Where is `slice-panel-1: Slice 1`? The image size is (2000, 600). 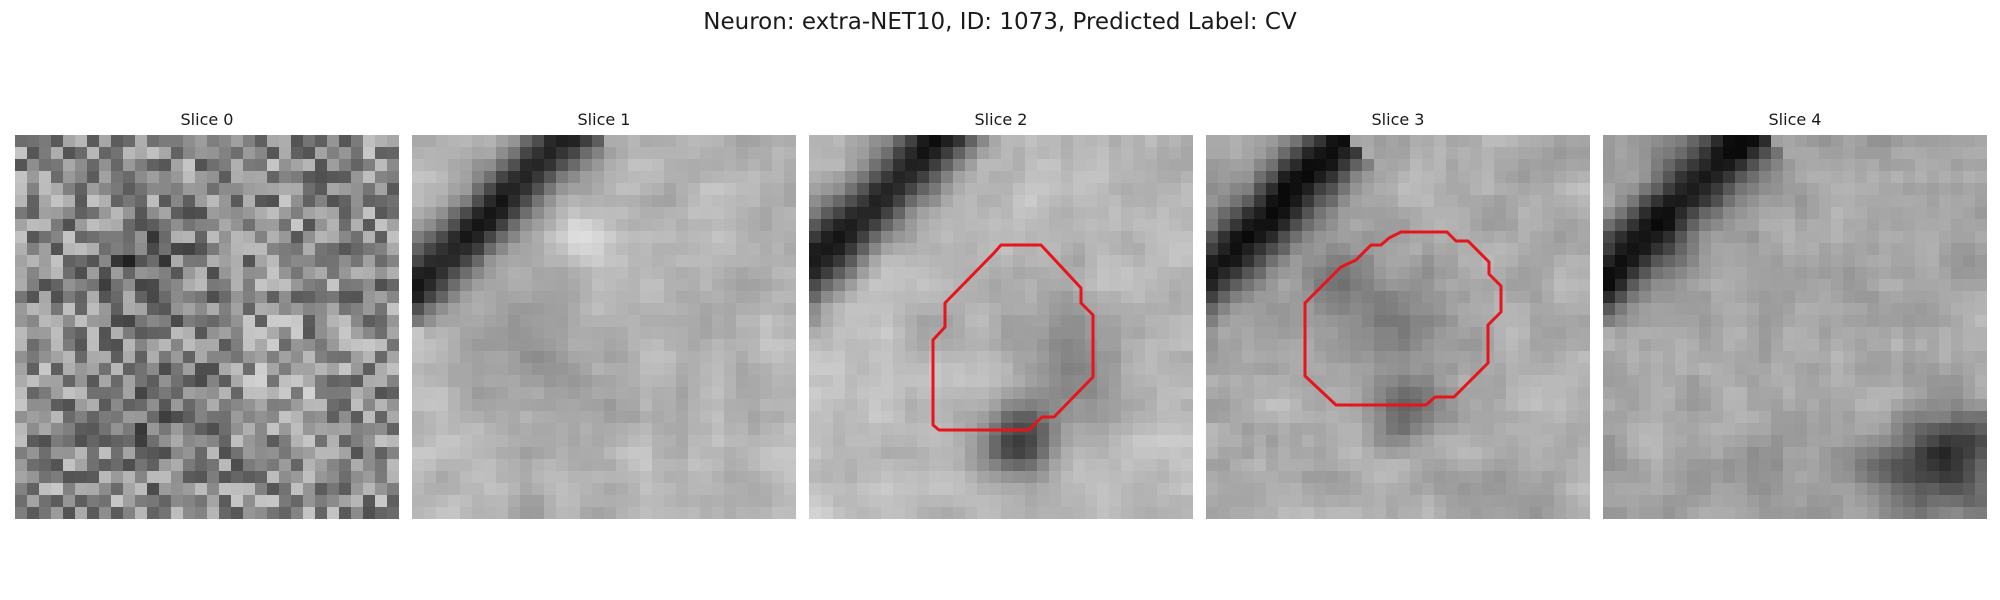 slice-panel-1: Slice 1 is located at coordinates (604, 313).